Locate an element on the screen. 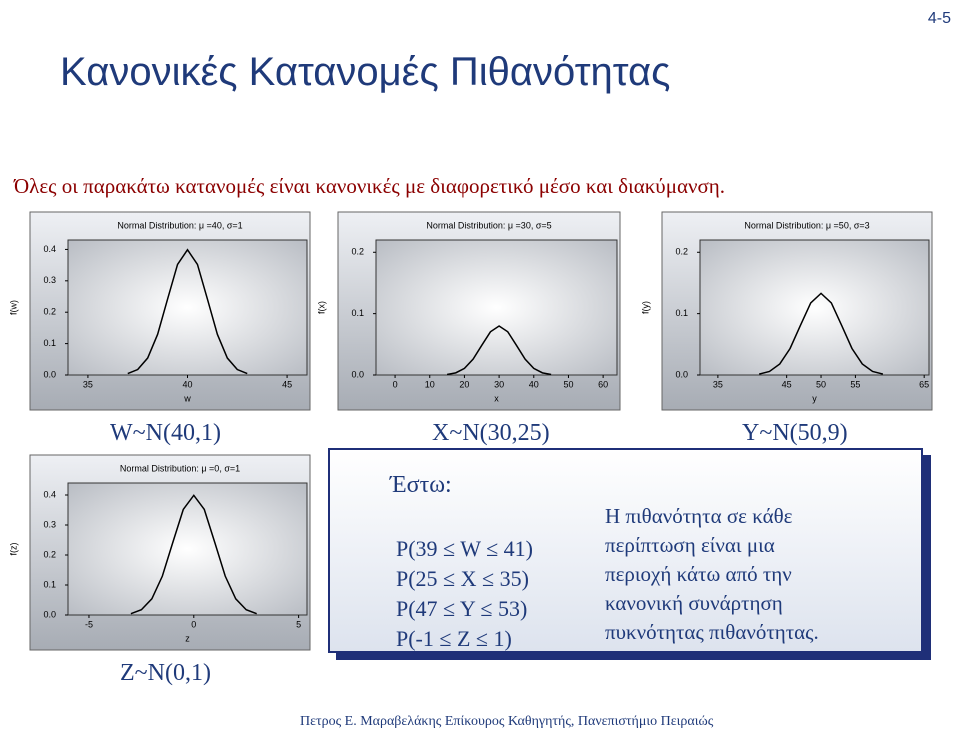 Image resolution: width=959 pixels, height=733 pixels. note-line: Η πιθανότητα σε κάθε is located at coordinates (699, 516).